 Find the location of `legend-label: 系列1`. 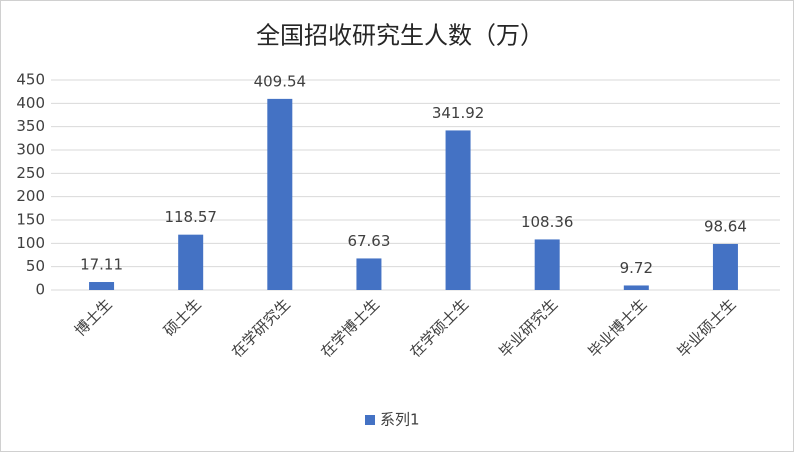

legend-label: 系列1 is located at coordinates (400, 420).